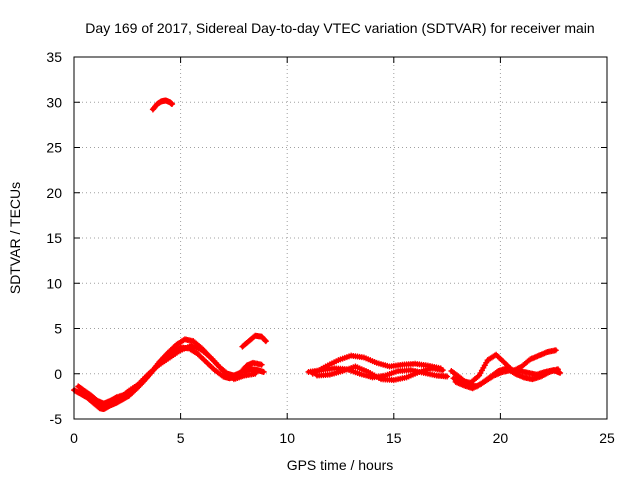 This screenshot has height=480, width=640. Describe the element at coordinates (54, 148) in the screenshot. I see `y-tick-label: 25` at that location.